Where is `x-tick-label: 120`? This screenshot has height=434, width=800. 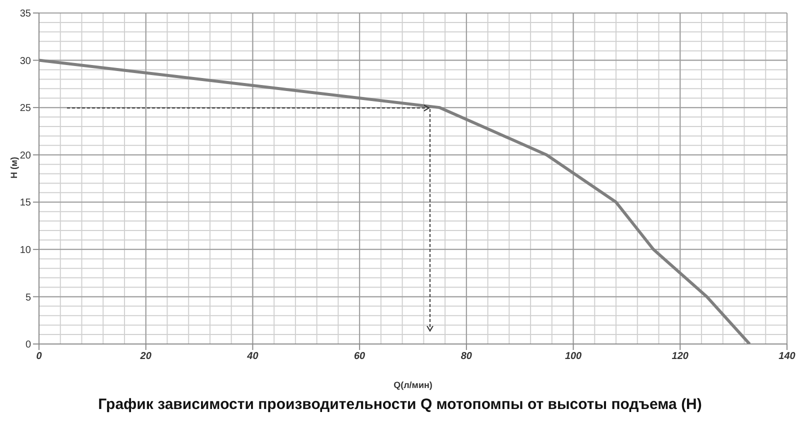 x-tick-label: 120 is located at coordinates (680, 356).